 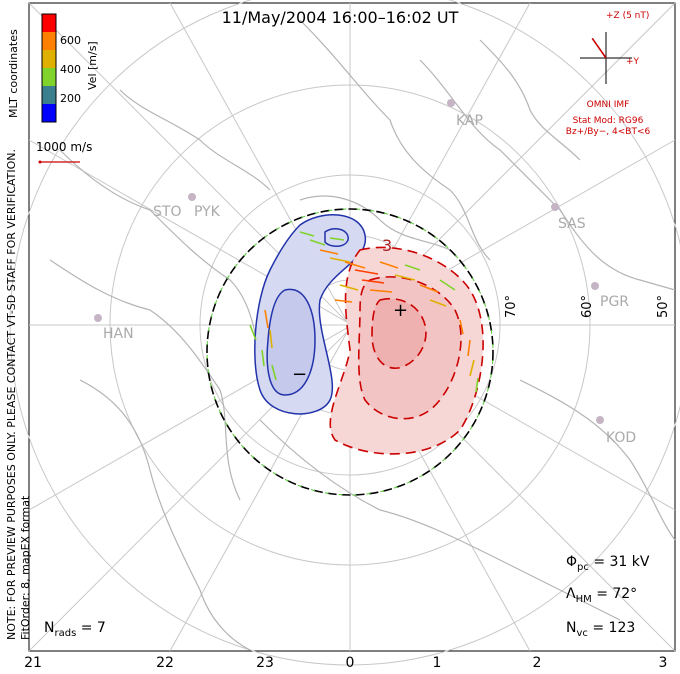 I want to click on velocity-scale-label: 1000 m/s, so click(x=64, y=147).